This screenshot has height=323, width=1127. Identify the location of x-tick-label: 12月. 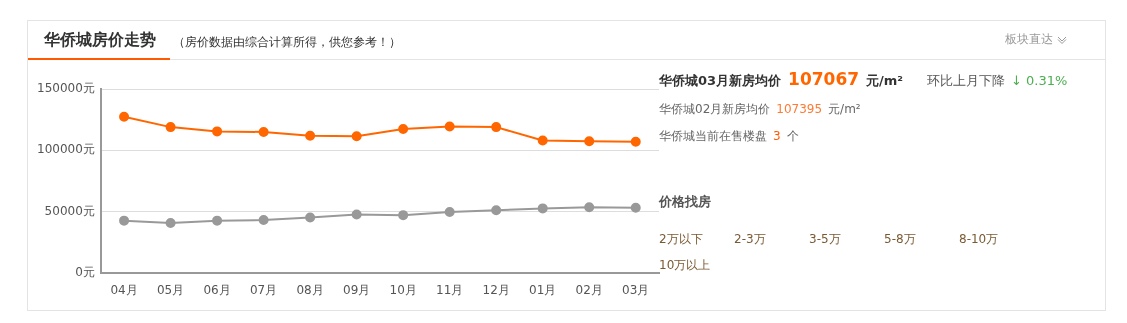
(496, 289).